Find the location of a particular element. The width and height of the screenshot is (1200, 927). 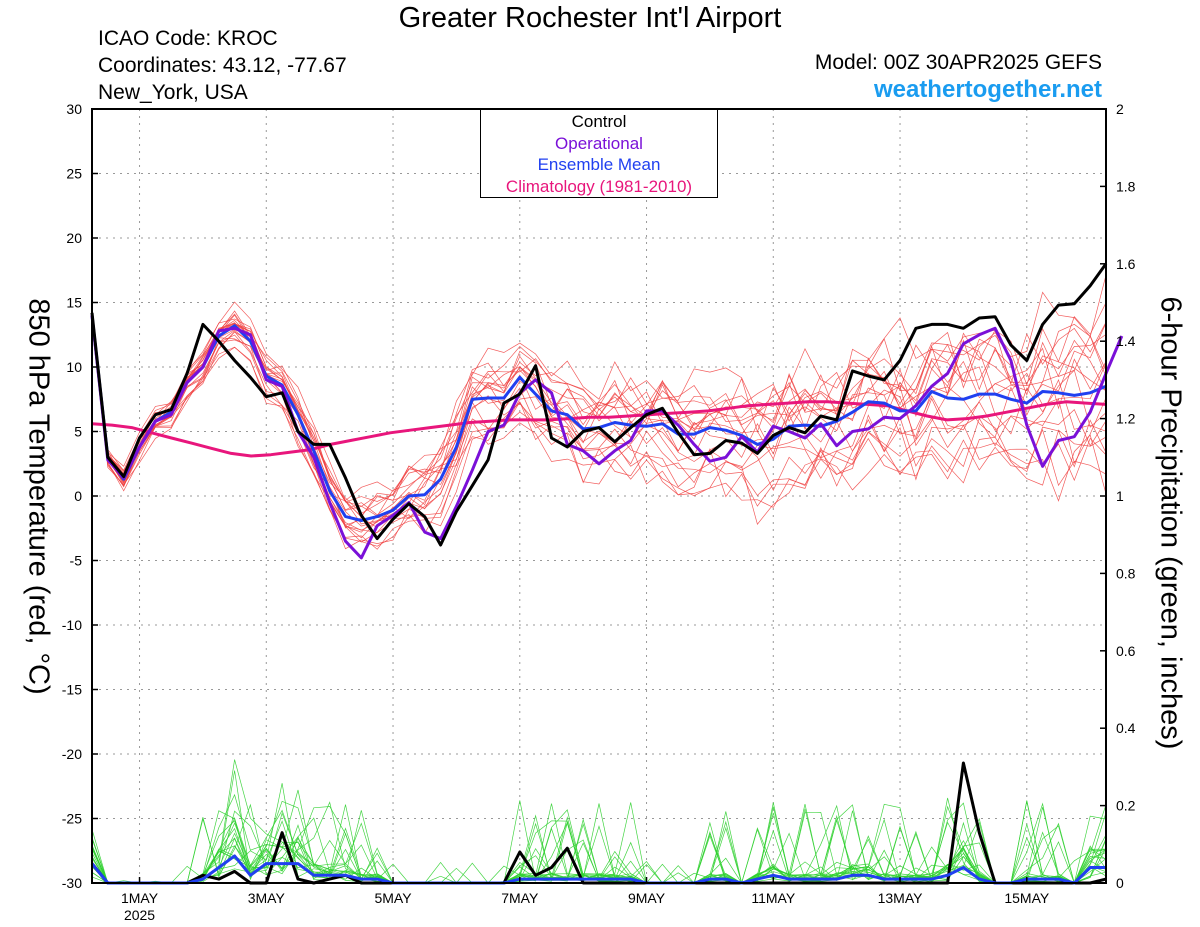

y-right-tick-label: 1 is located at coordinates (1120, 496).